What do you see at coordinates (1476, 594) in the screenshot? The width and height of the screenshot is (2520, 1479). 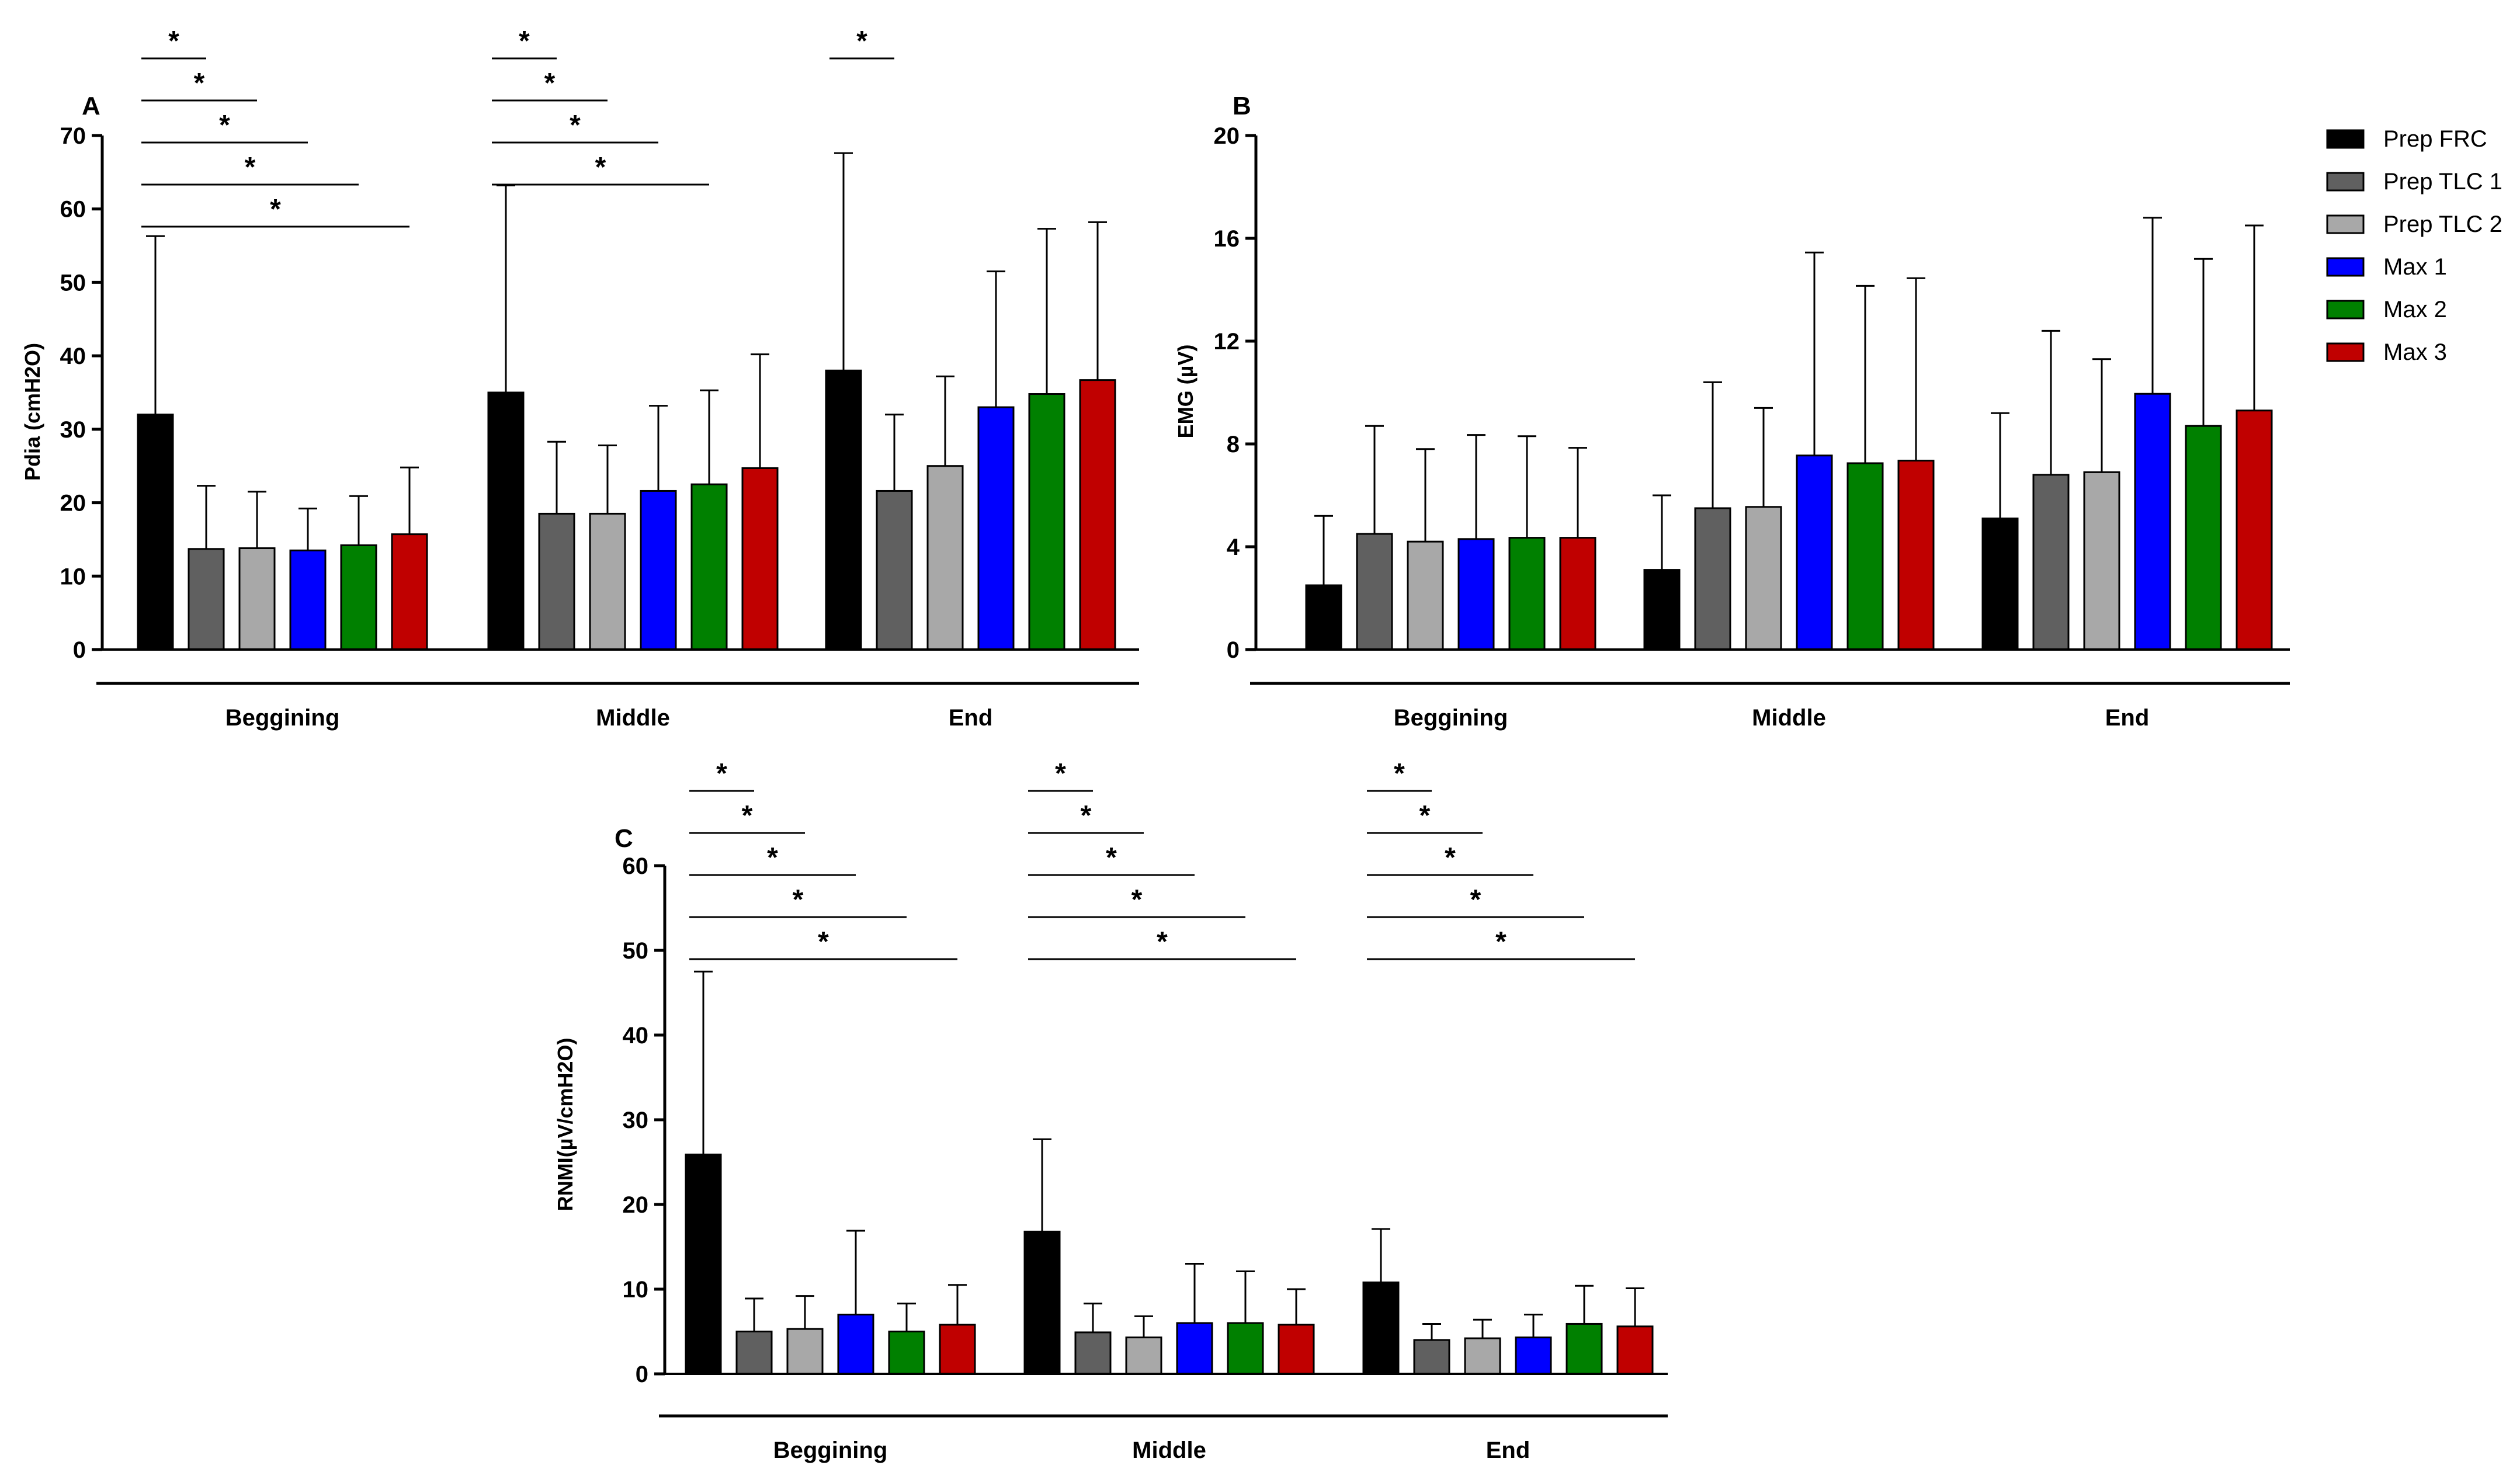 I see `panel-b-bar-max-1-beggining` at bounding box center [1476, 594].